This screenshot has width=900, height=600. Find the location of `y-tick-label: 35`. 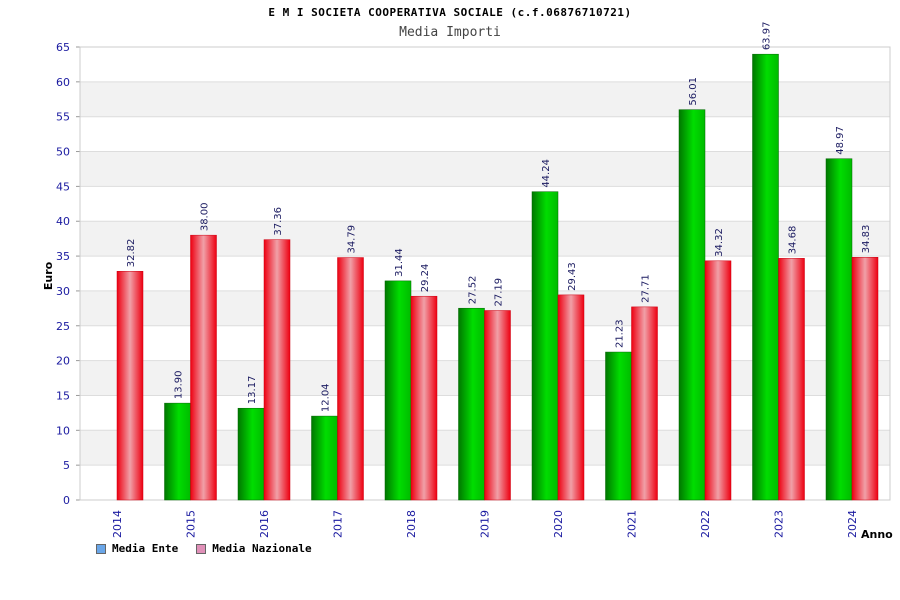

y-tick-label: 35 is located at coordinates (63, 256).